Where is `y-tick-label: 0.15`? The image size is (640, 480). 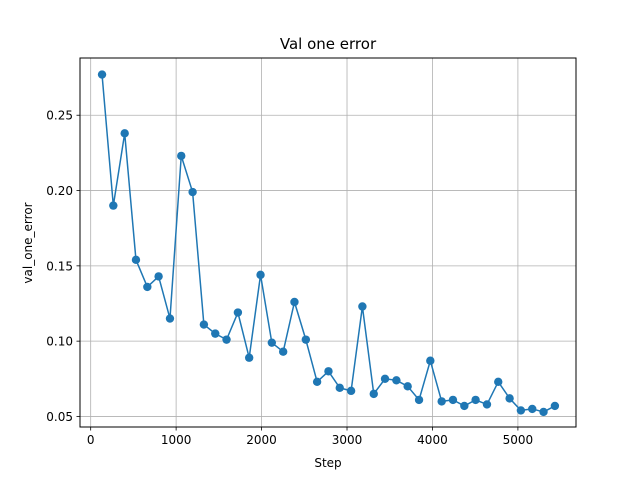
y-tick-label: 0.15 is located at coordinates (59, 266).